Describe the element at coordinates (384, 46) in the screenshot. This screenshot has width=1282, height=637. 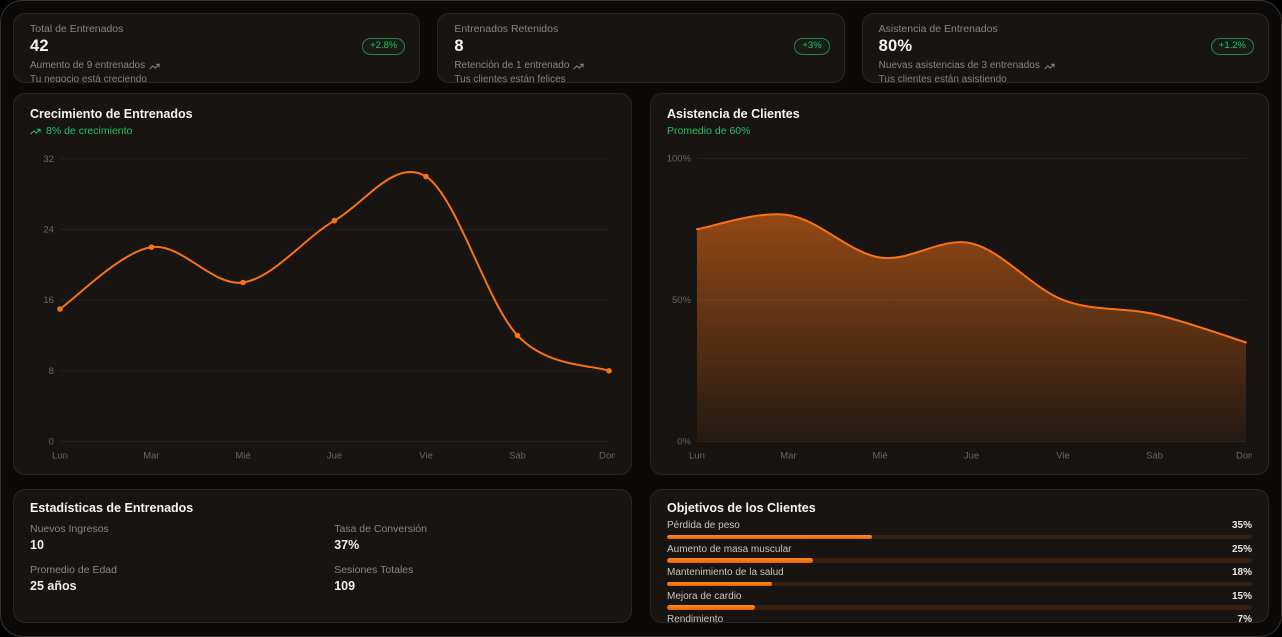
I see `trend-badge: +2.8%` at that location.